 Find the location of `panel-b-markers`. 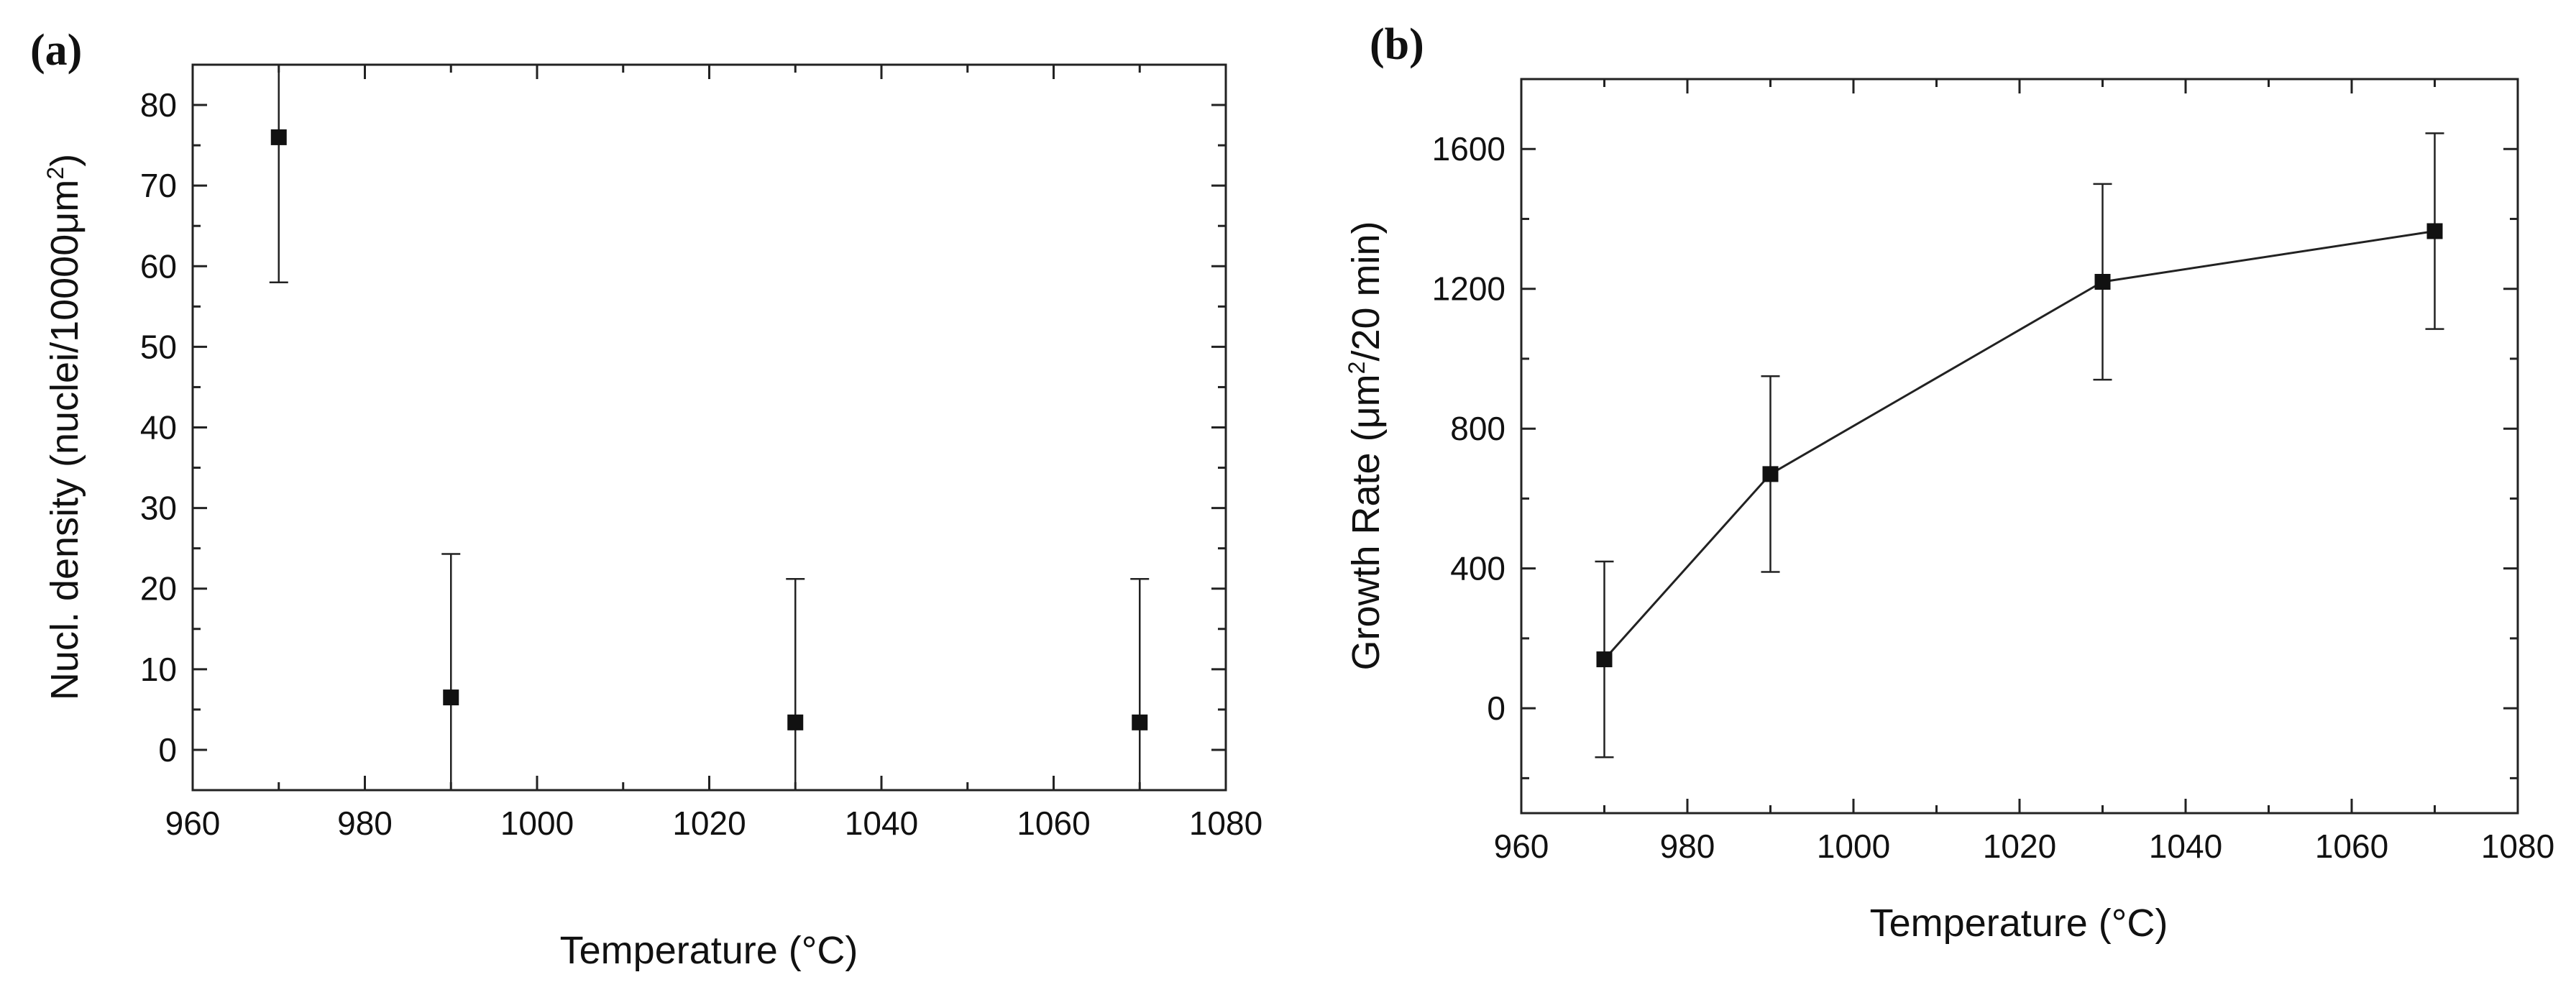

panel-b-markers is located at coordinates (2019, 445).